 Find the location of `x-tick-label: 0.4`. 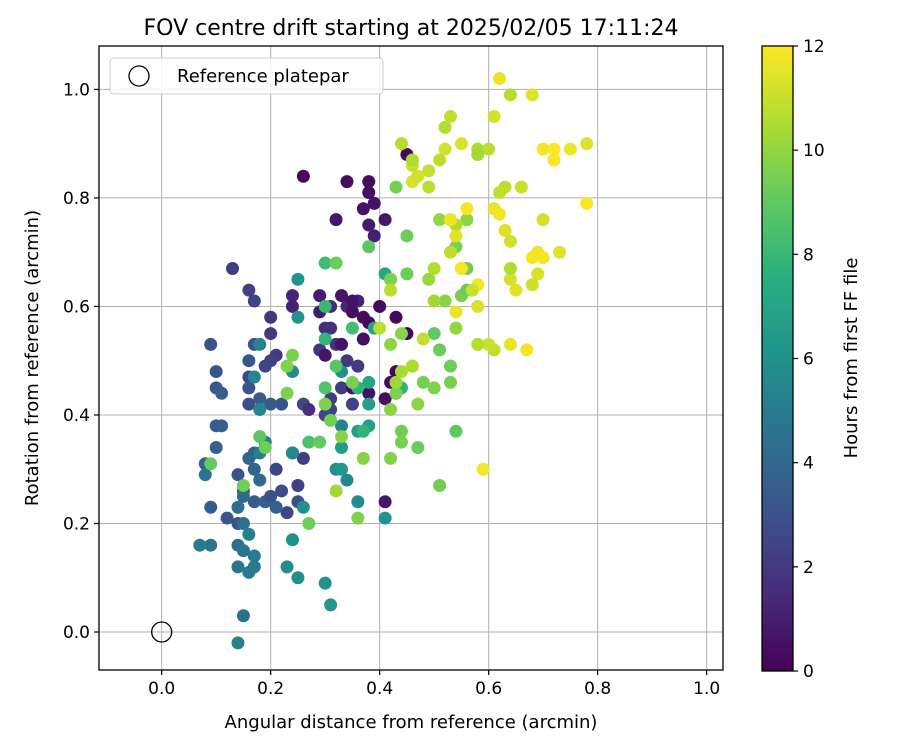

x-tick-label: 0.4 is located at coordinates (379, 689).